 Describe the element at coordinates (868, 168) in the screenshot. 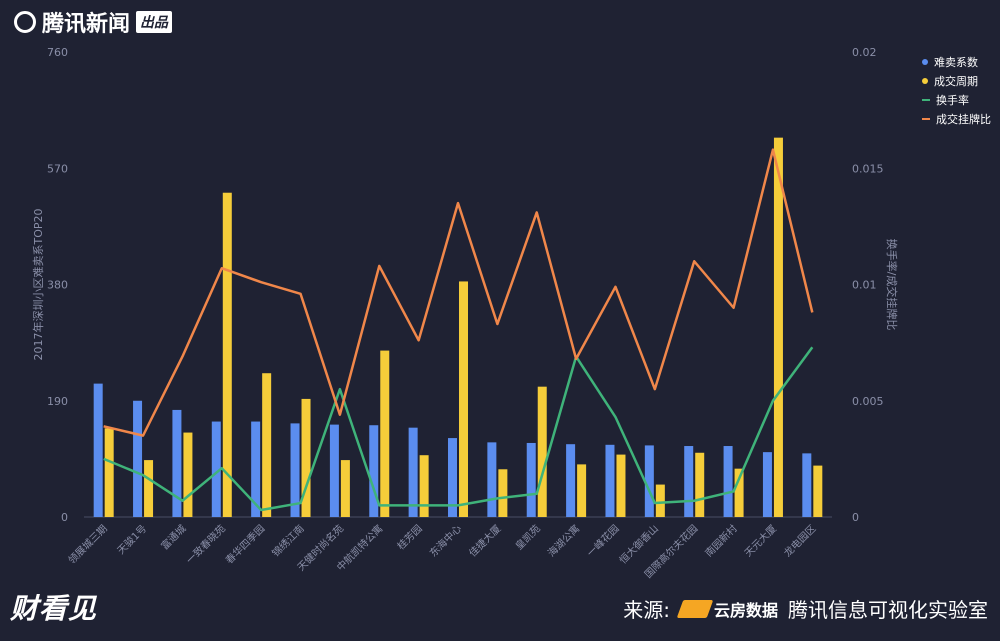

I see `y2-tick-label: 0.015` at that location.